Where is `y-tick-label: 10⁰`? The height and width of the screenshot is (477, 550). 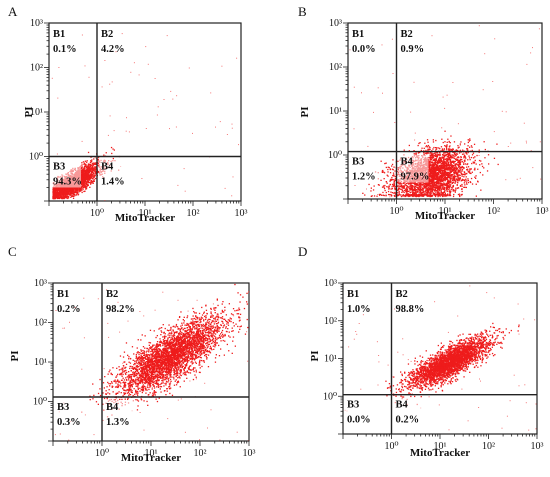 y-tick-label: 10⁰ is located at coordinates (36, 157).